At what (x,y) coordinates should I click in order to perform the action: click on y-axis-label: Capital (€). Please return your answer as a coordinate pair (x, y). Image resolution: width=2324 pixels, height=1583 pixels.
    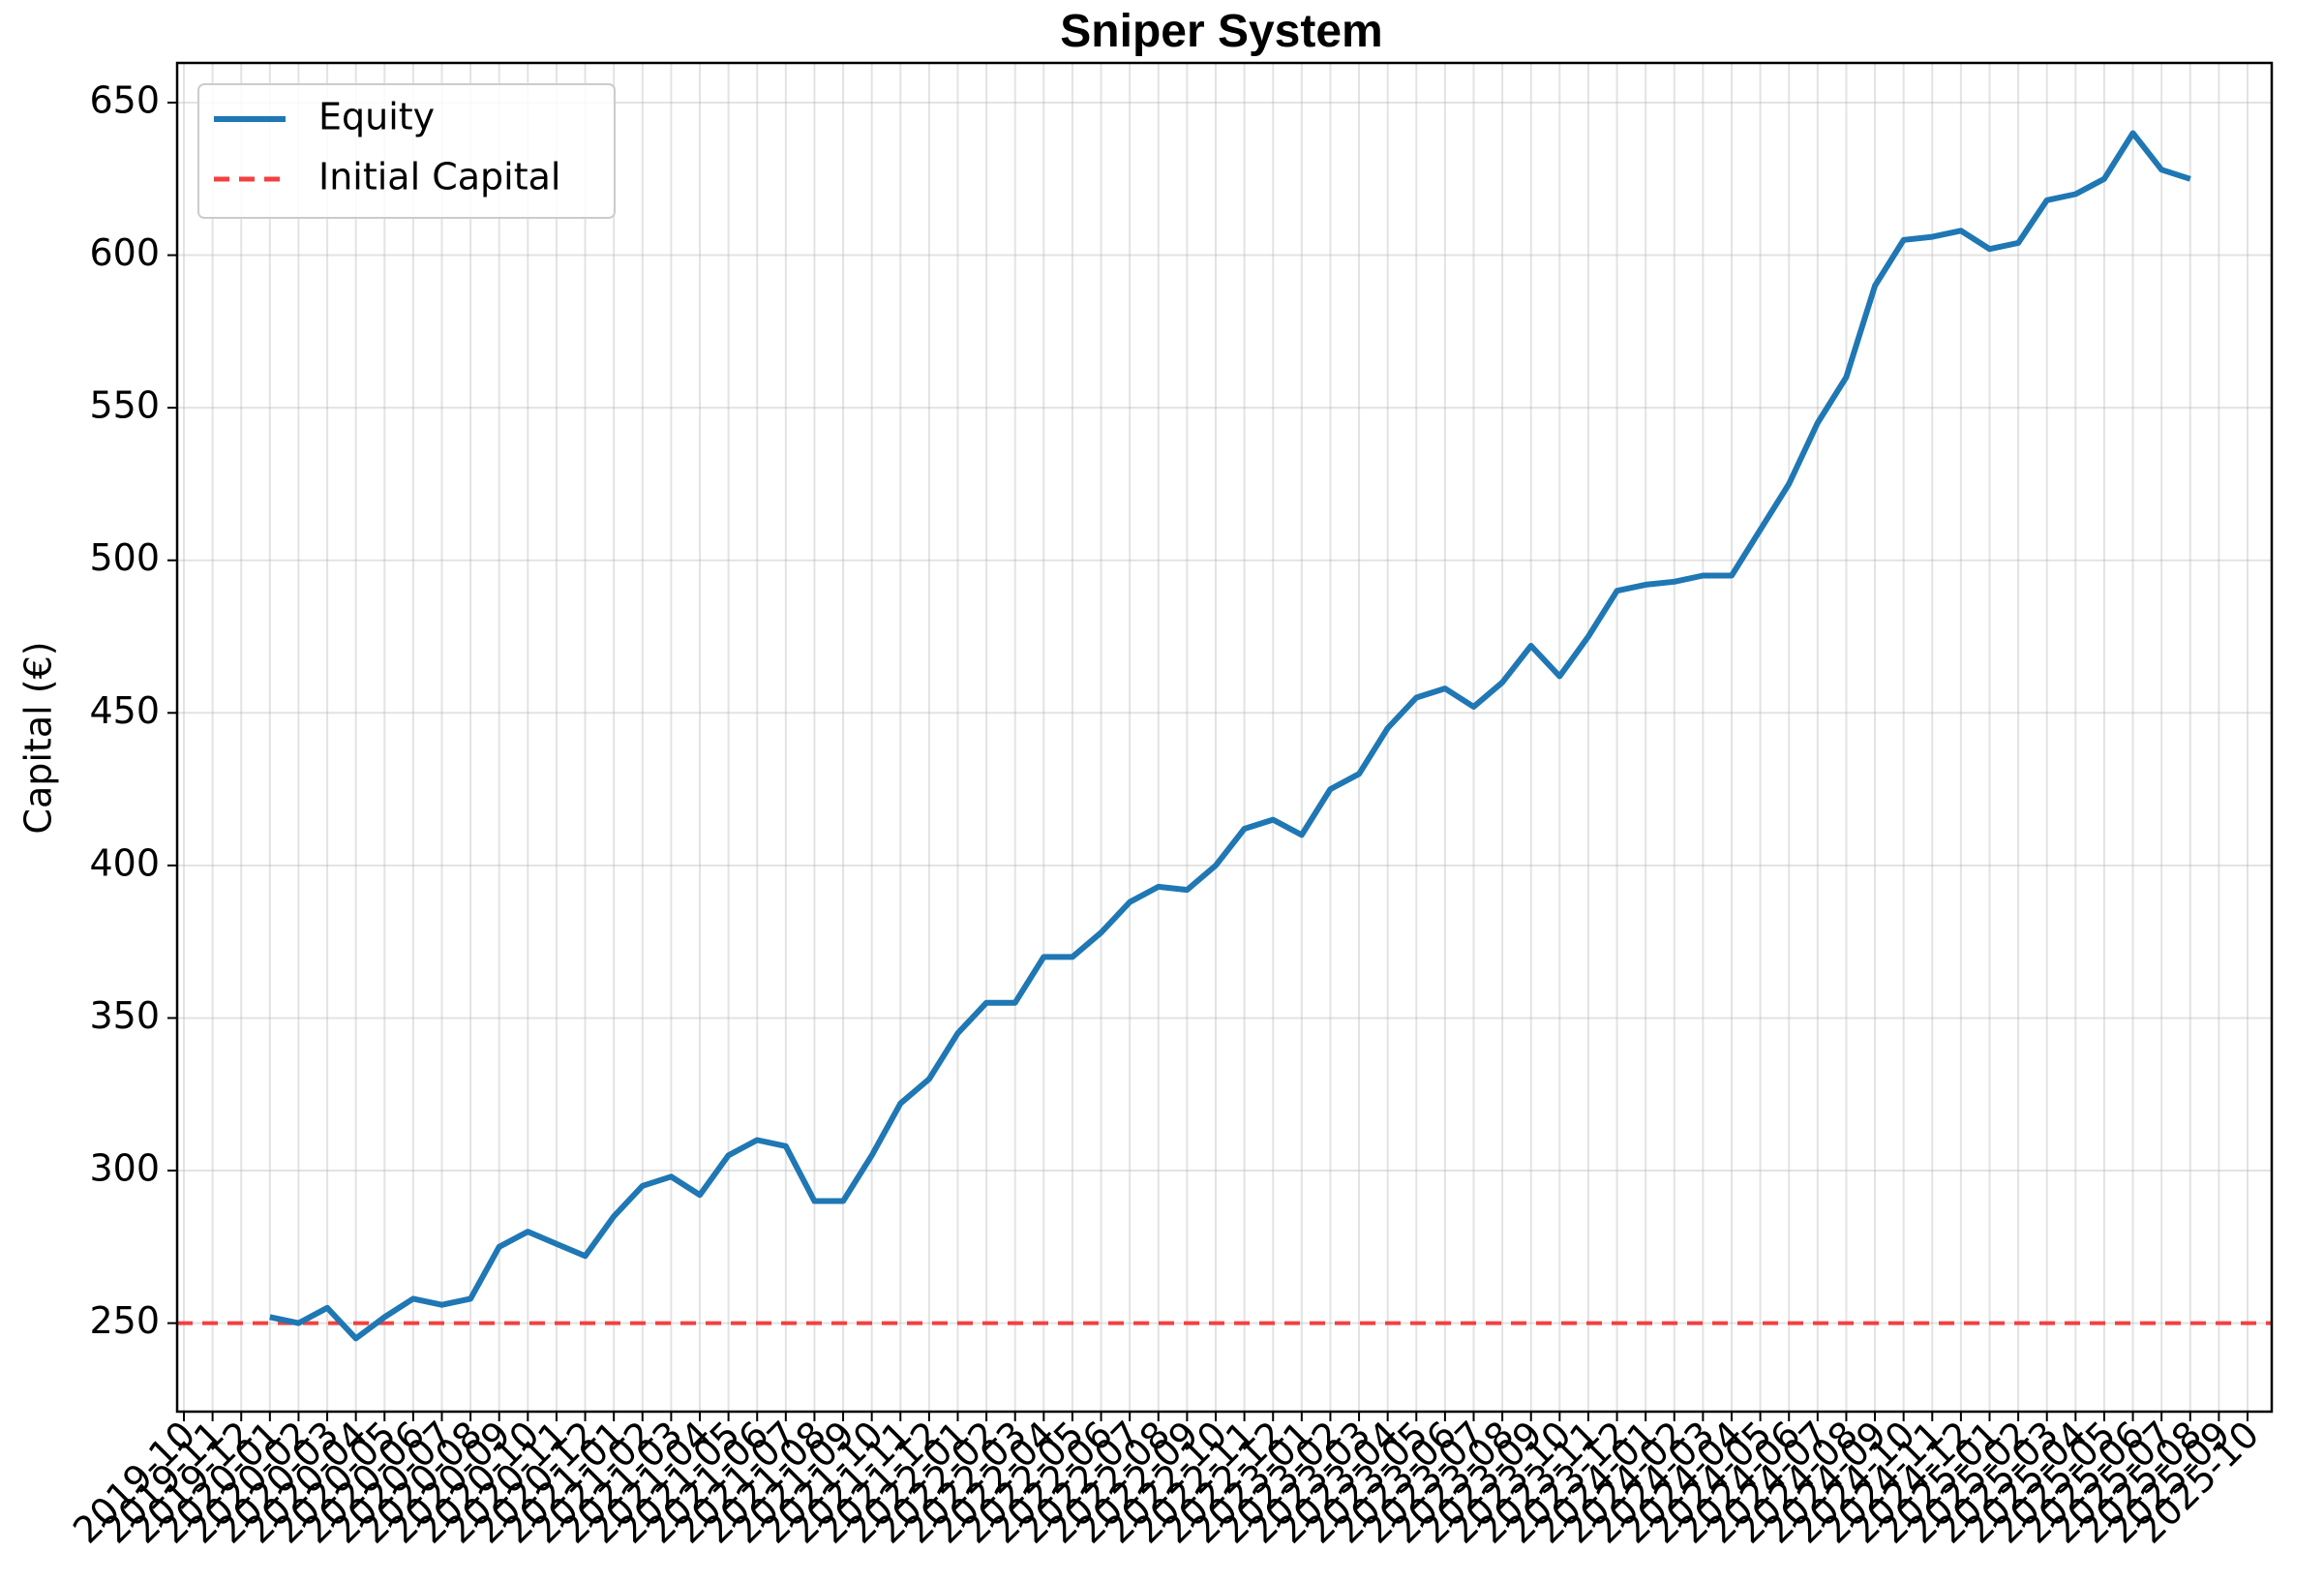
    Looking at the image, I should click on (38, 737).